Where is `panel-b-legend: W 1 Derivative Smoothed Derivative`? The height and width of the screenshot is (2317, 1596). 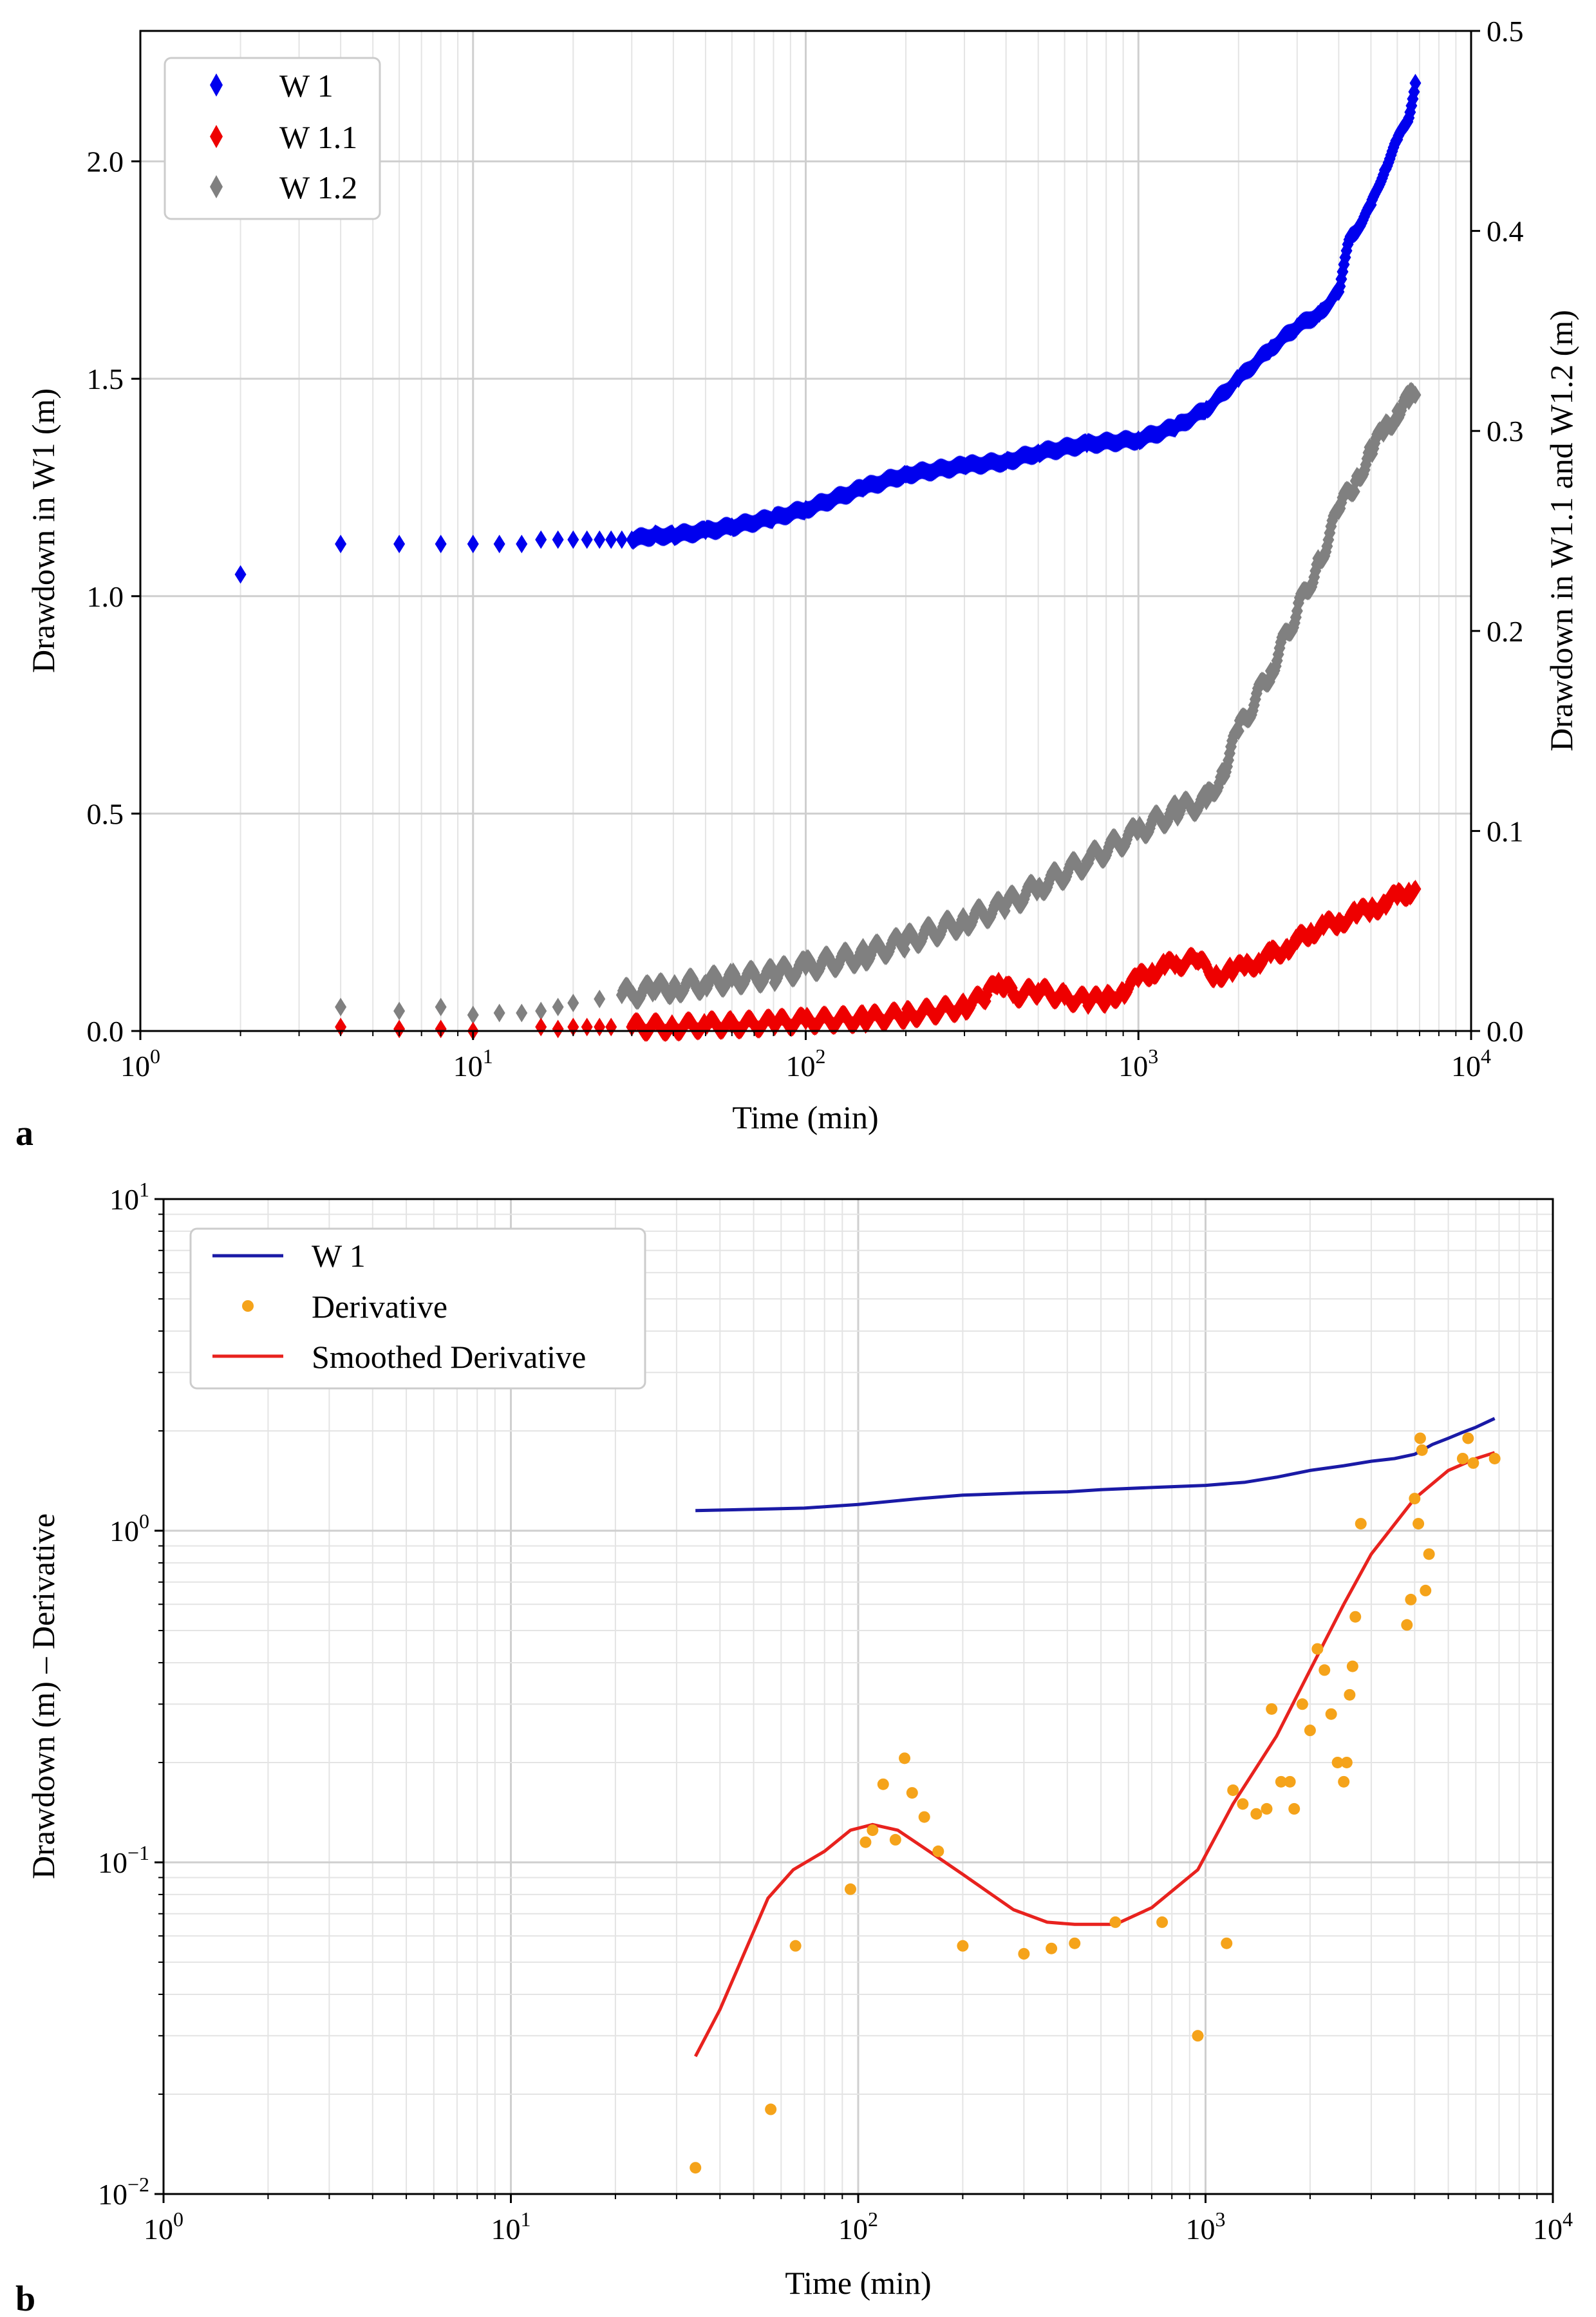 panel-b-legend: W 1 Derivative Smoothed Derivative is located at coordinates (417, 1308).